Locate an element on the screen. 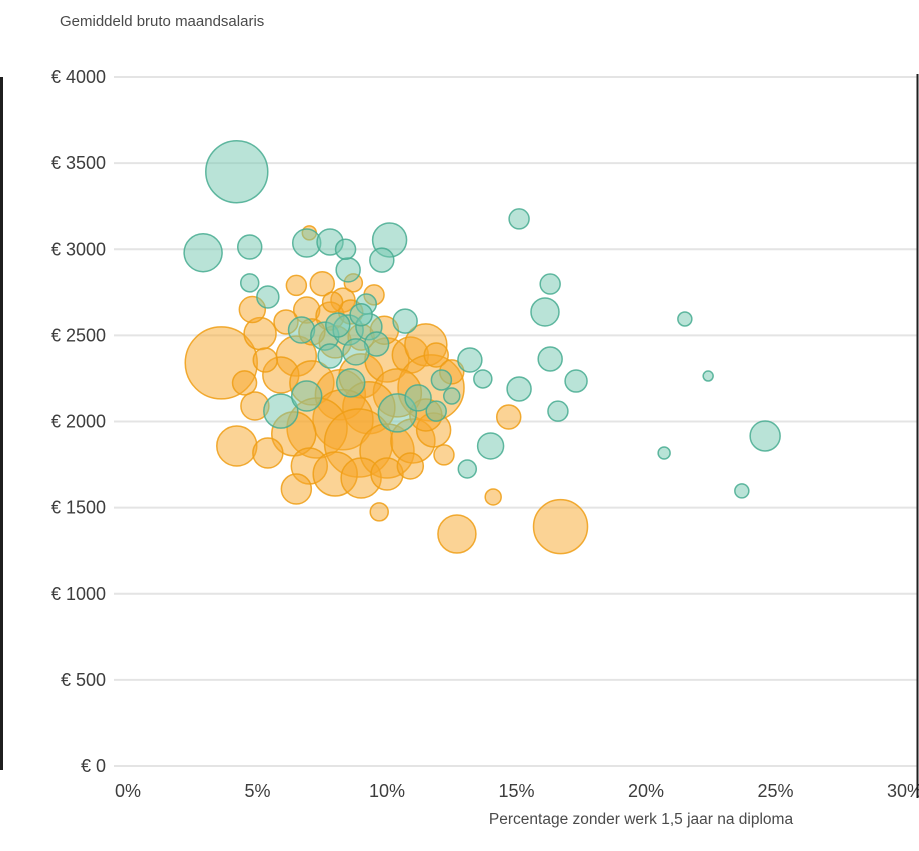  x-tick-label: 20% is located at coordinates (646, 791).